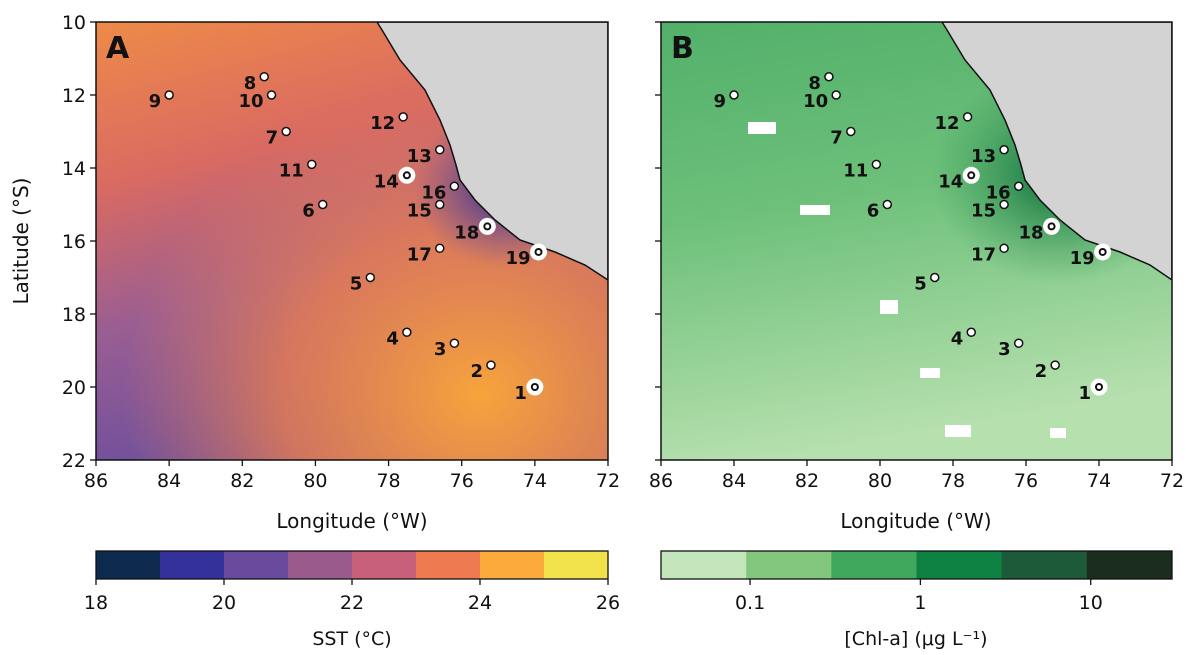 Image resolution: width=1186 pixels, height=655 pixels. Describe the element at coordinates (907, 280) in the screenshot. I see `cloud-gaps` at that location.